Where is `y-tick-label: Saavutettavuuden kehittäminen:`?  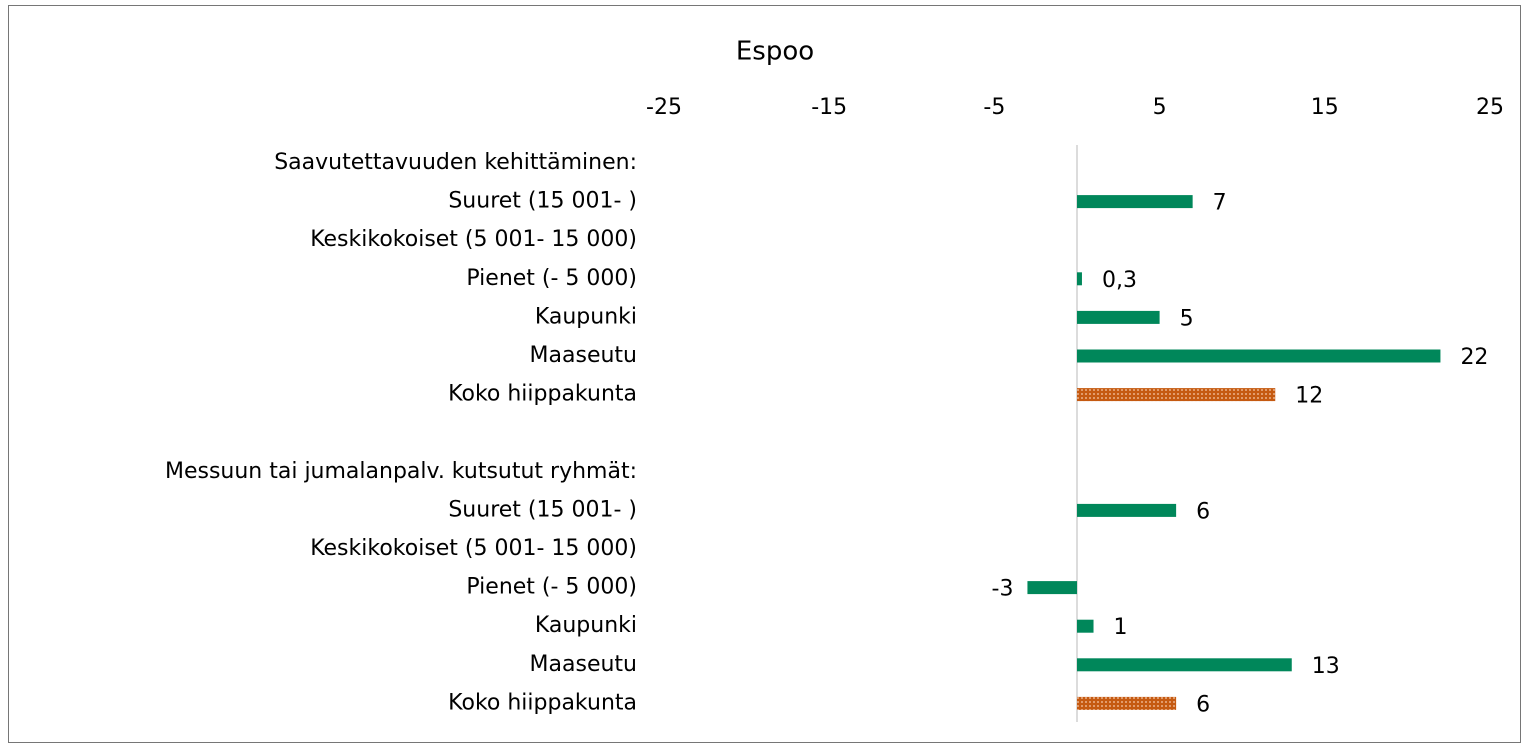 y-tick-label: Saavutettavuuden kehittäminen: is located at coordinates (455, 162).